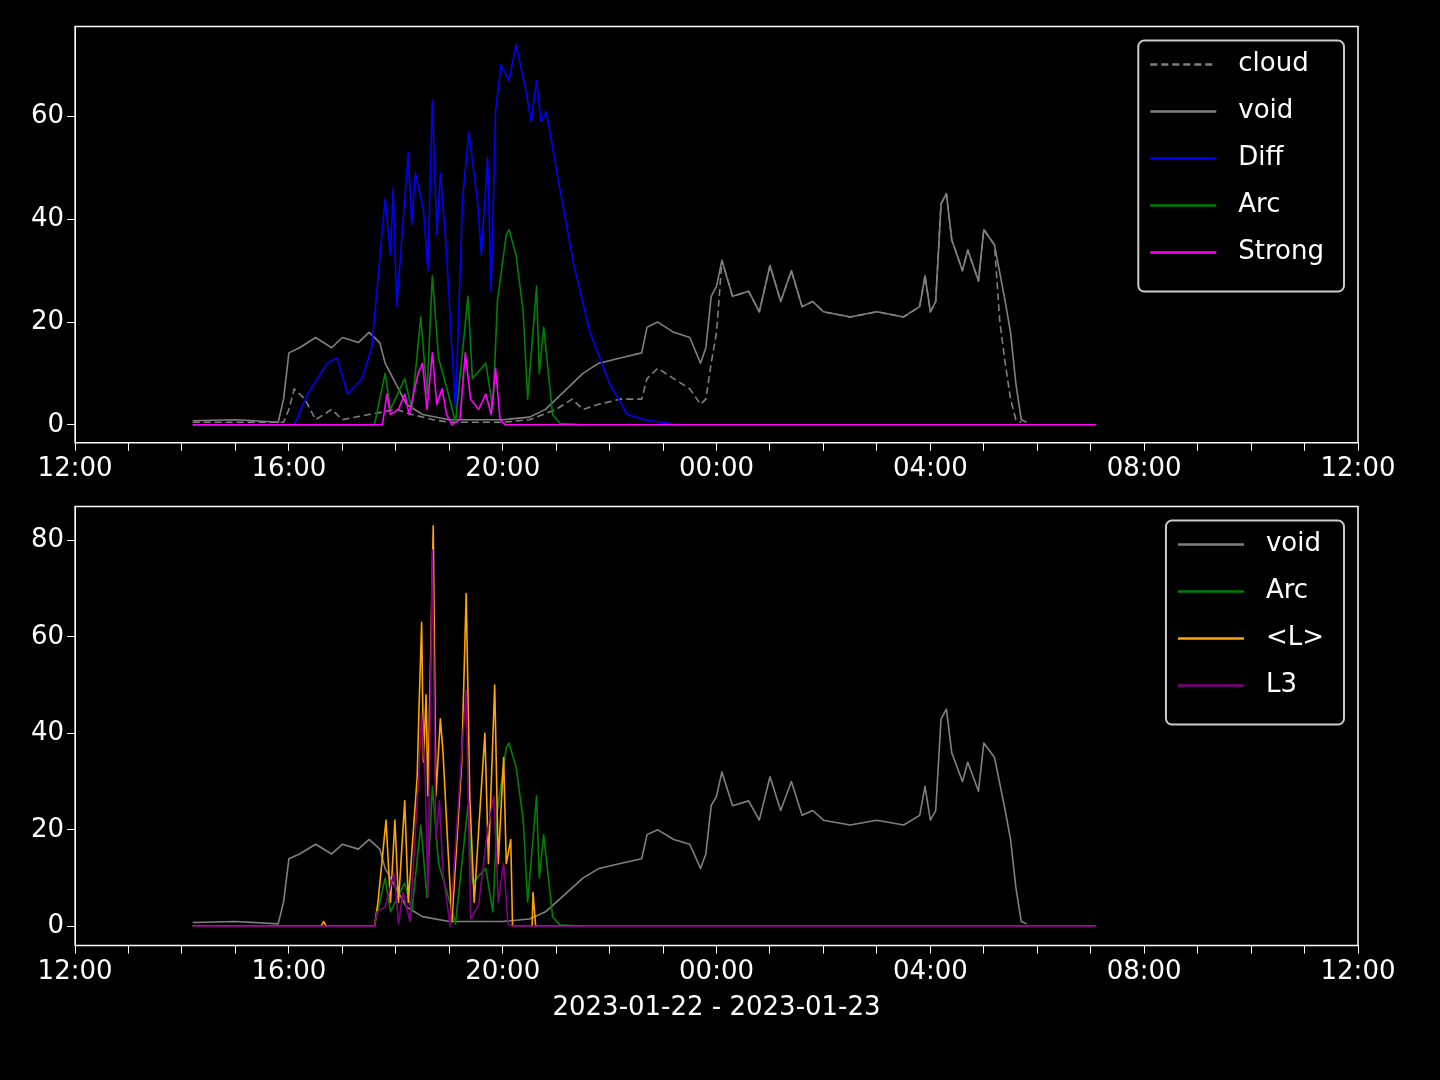 Image resolution: width=1440 pixels, height=1080 pixels. Describe the element at coordinates (1281, 683) in the screenshot. I see `legend-label: L3` at that location.